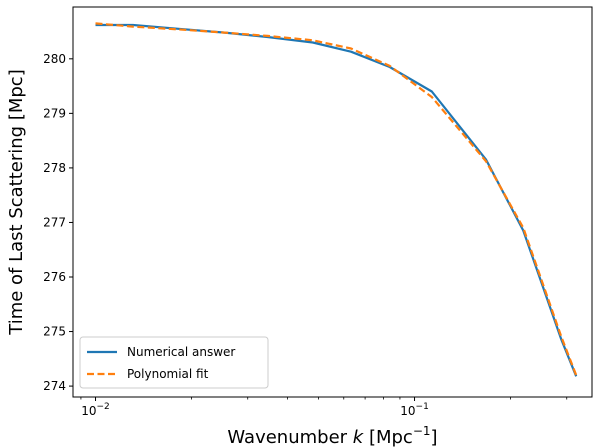 Image resolution: width=593 pixels, height=448 pixels. What do you see at coordinates (54, 386) in the screenshot?
I see `y-tick-label: 274` at bounding box center [54, 386].